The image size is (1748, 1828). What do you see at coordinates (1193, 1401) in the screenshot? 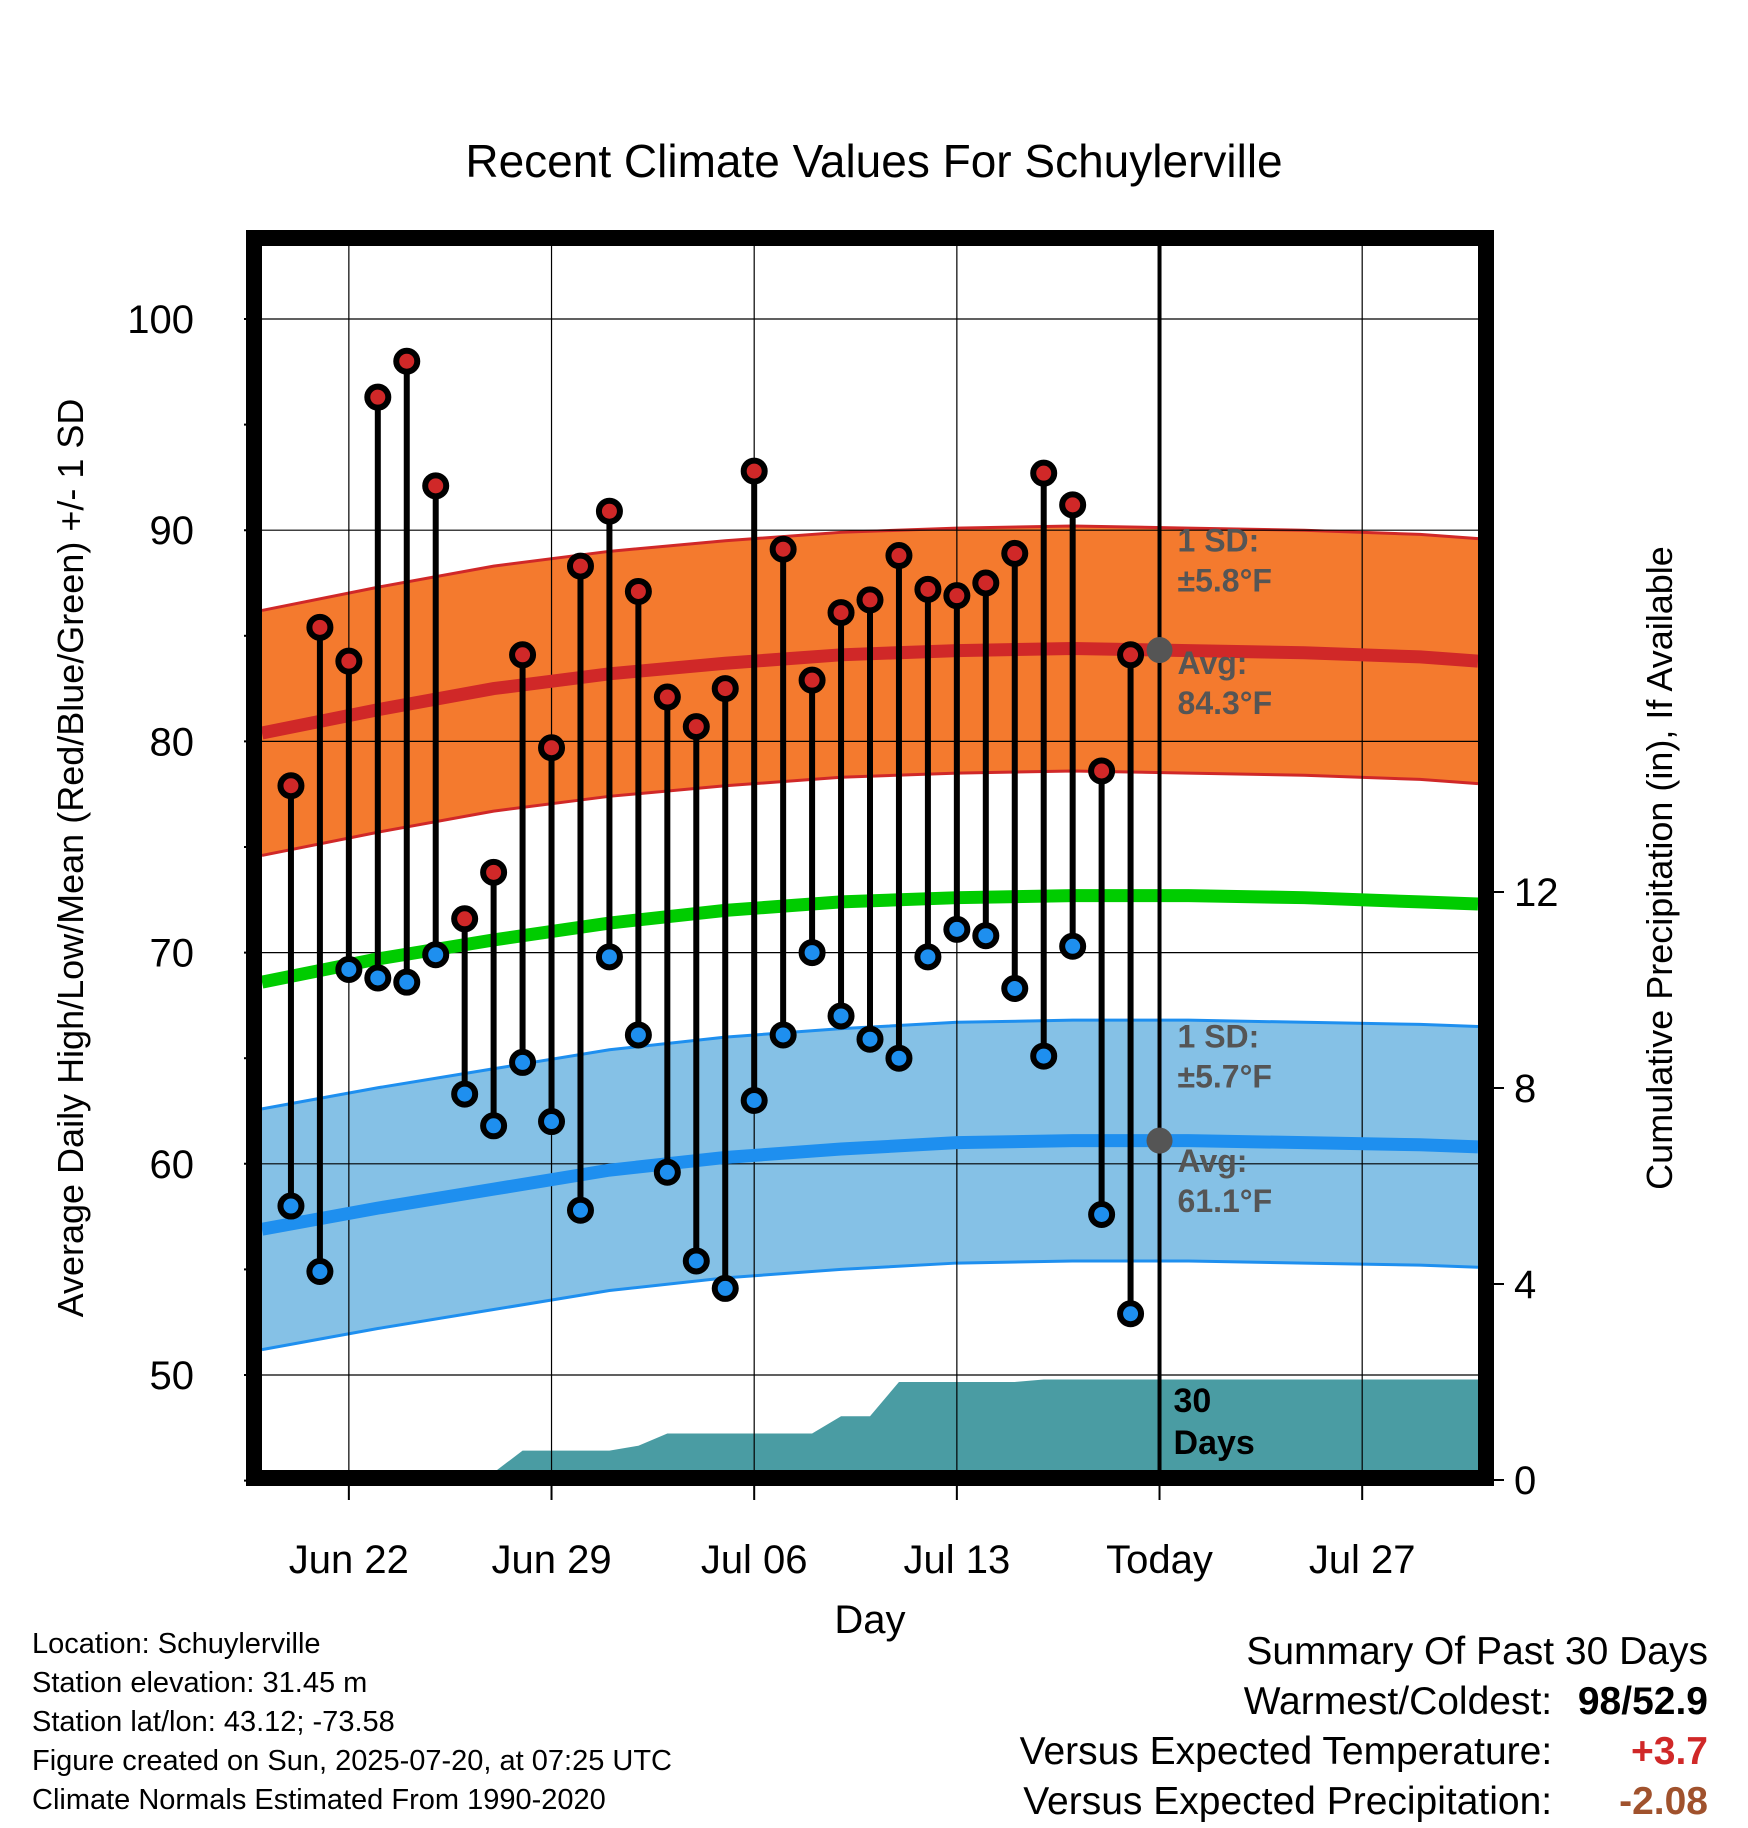
I see `precip-days-text: 30` at bounding box center [1193, 1401].